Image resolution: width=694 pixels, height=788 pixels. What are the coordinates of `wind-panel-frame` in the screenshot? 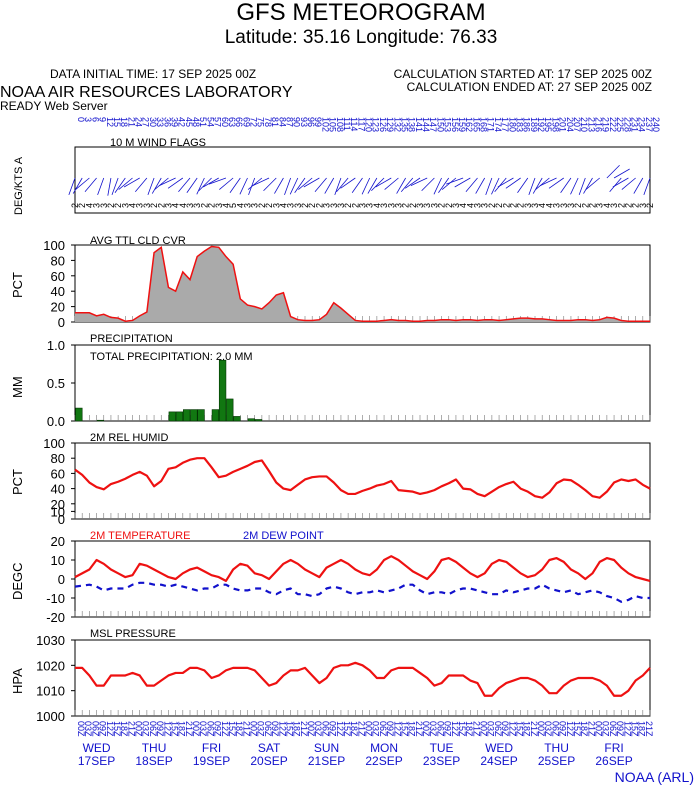 It's located at (362, 180).